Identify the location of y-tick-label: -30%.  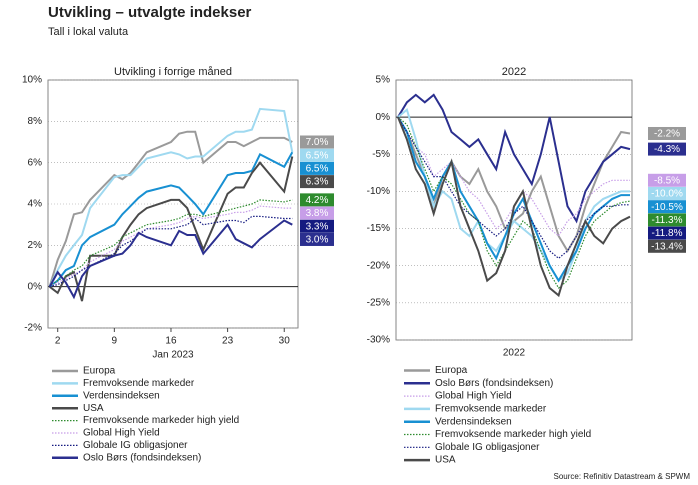
(378, 340).